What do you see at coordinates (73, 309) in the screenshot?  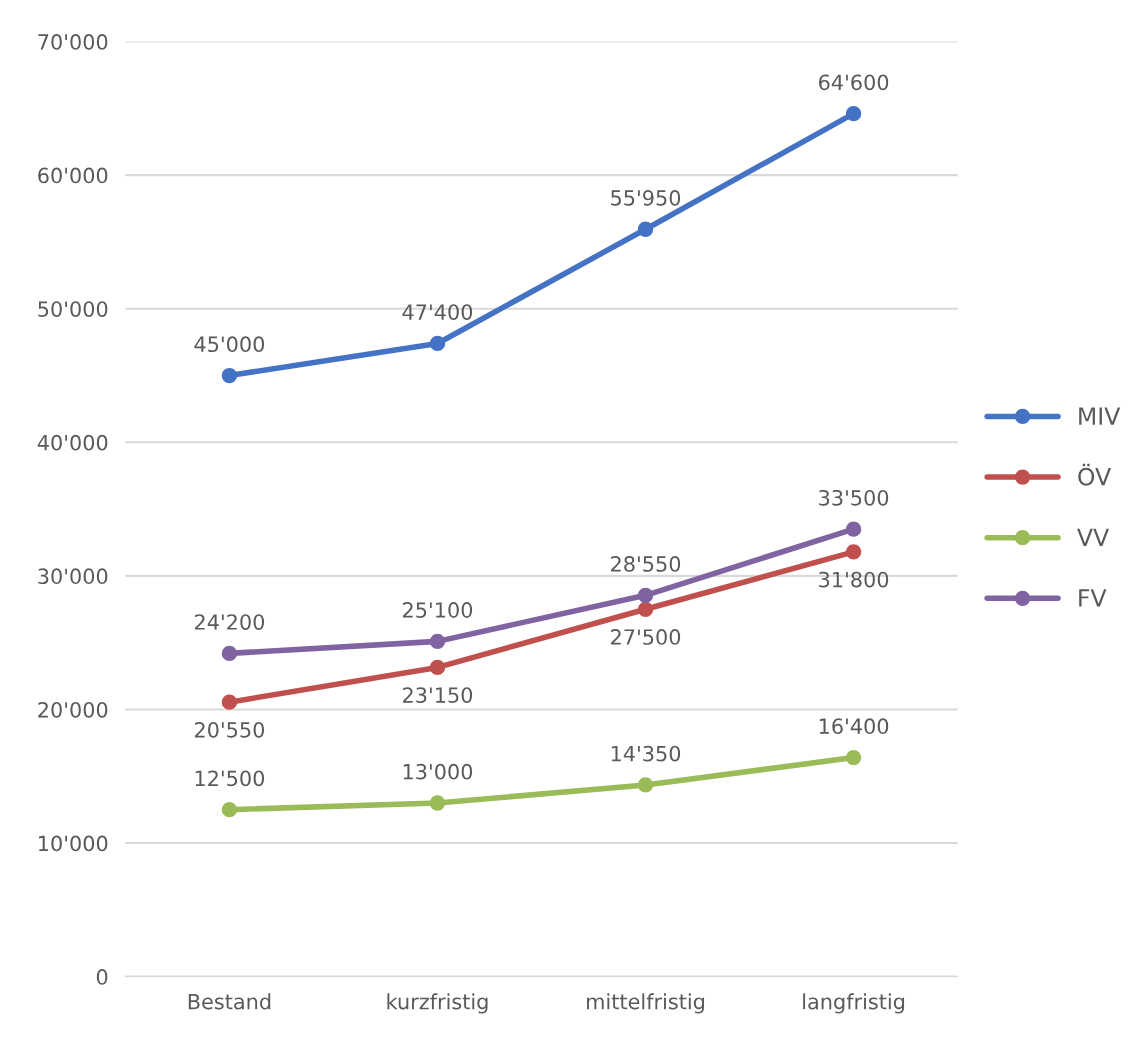 I see `y-tick-label: 50'000` at bounding box center [73, 309].